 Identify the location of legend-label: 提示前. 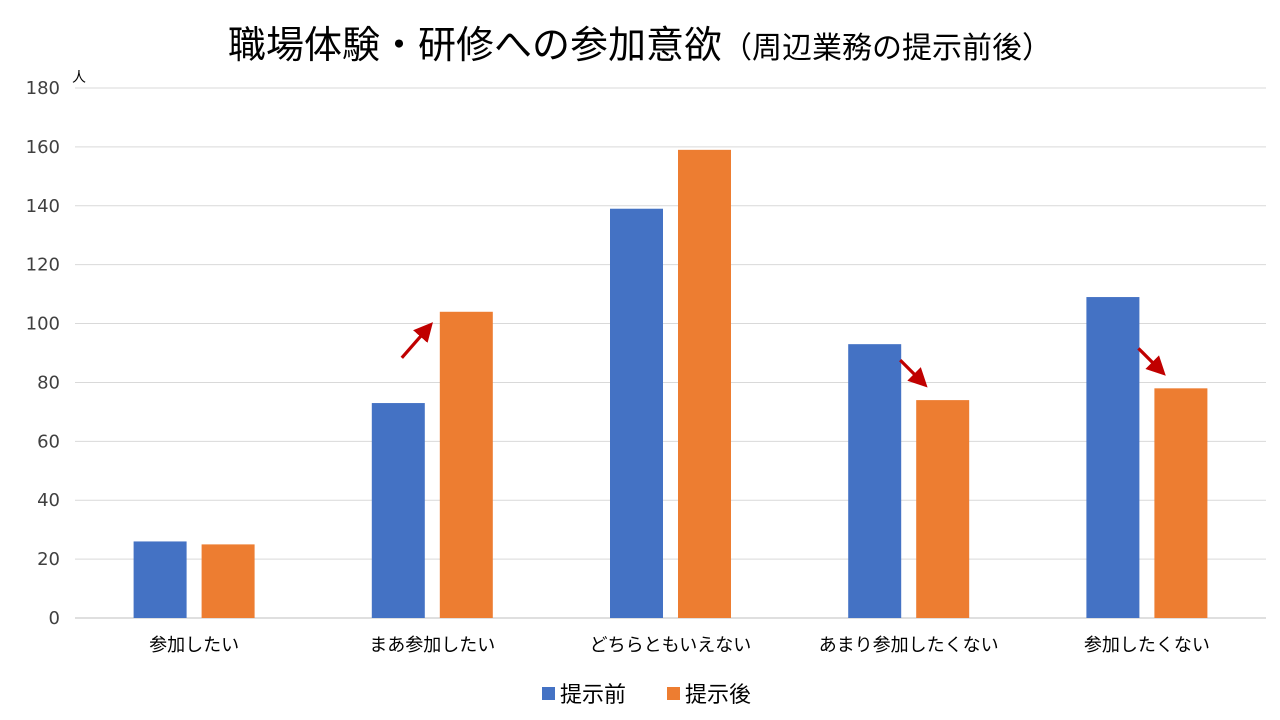
(593, 695).